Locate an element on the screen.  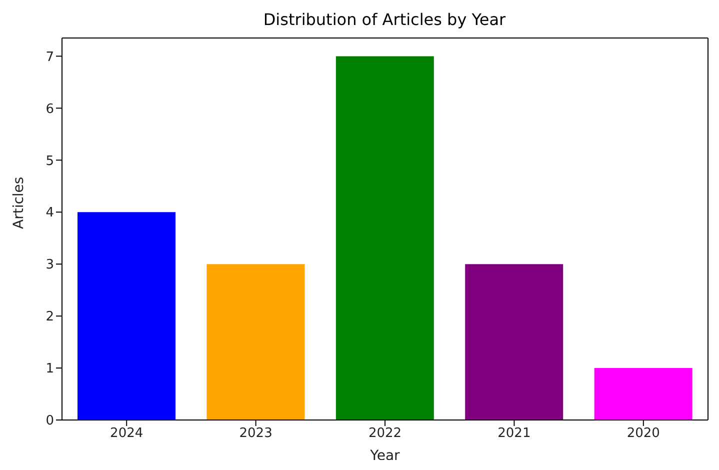
y-tick-label: 4 is located at coordinates (50, 213).